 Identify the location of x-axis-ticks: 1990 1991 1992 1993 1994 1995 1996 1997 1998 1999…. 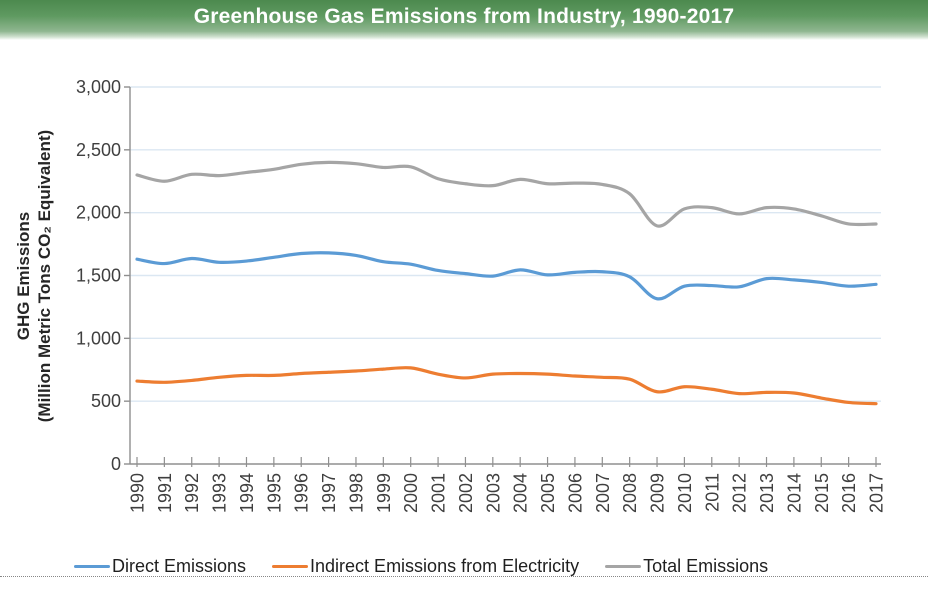
(507, 485).